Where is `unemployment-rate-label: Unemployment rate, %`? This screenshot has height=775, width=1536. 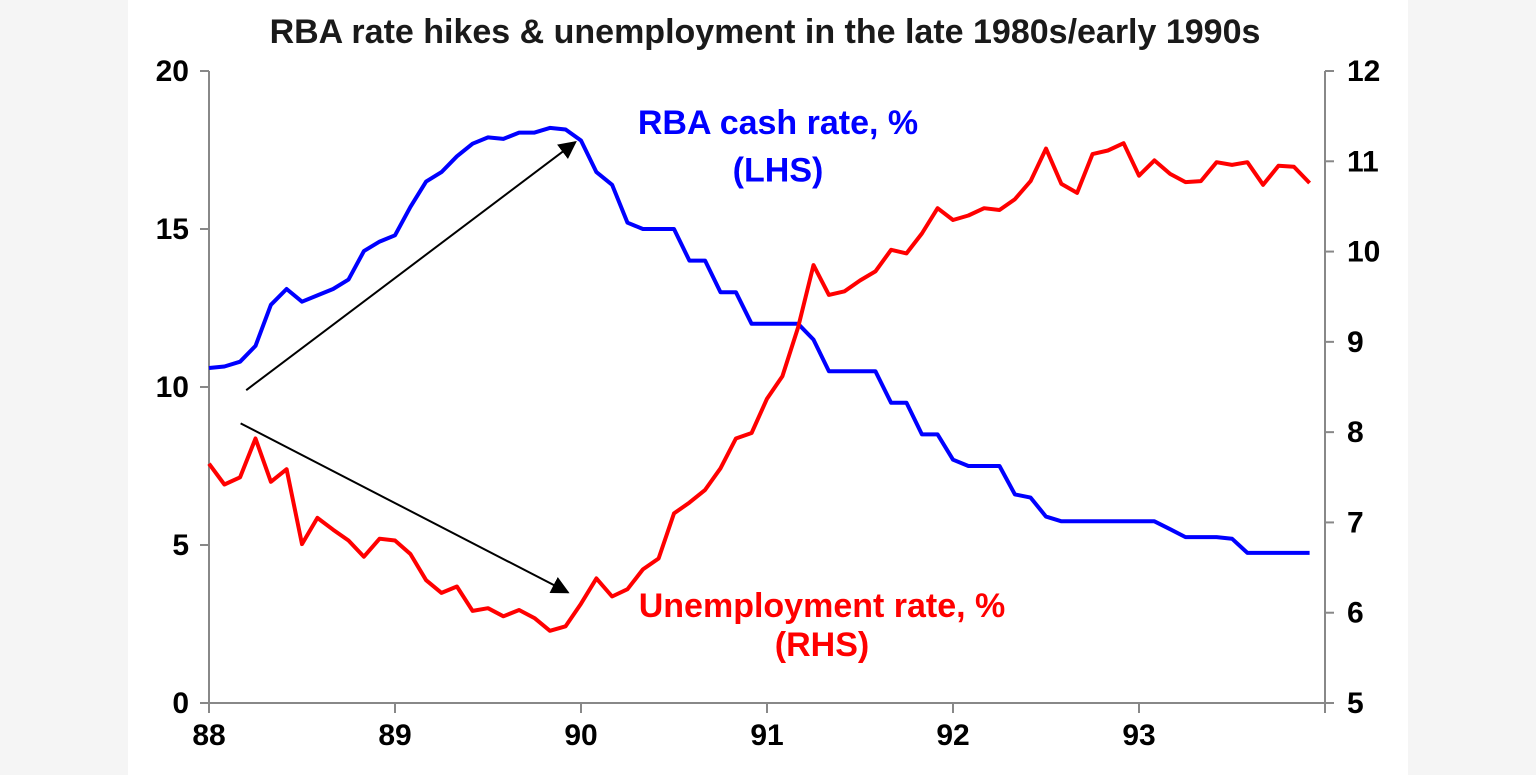
unemployment-rate-label: Unemployment rate, % is located at coordinates (822, 606).